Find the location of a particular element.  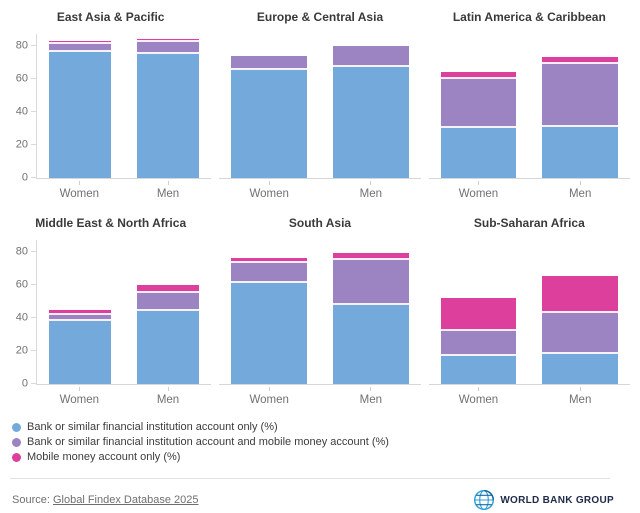

panel-title: Latin America & Caribbean is located at coordinates (529, 17).